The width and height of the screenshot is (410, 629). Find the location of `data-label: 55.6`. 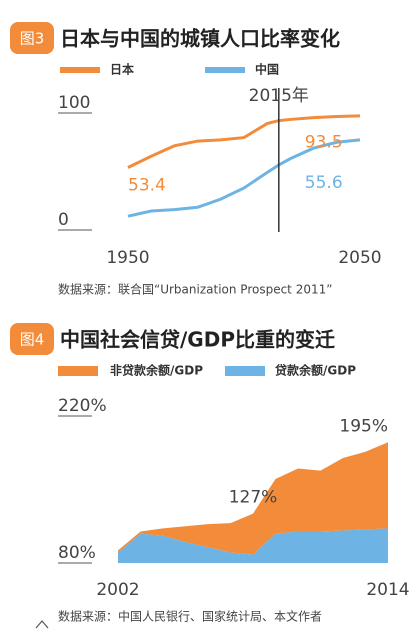

data-label: 55.6 is located at coordinates (324, 183).